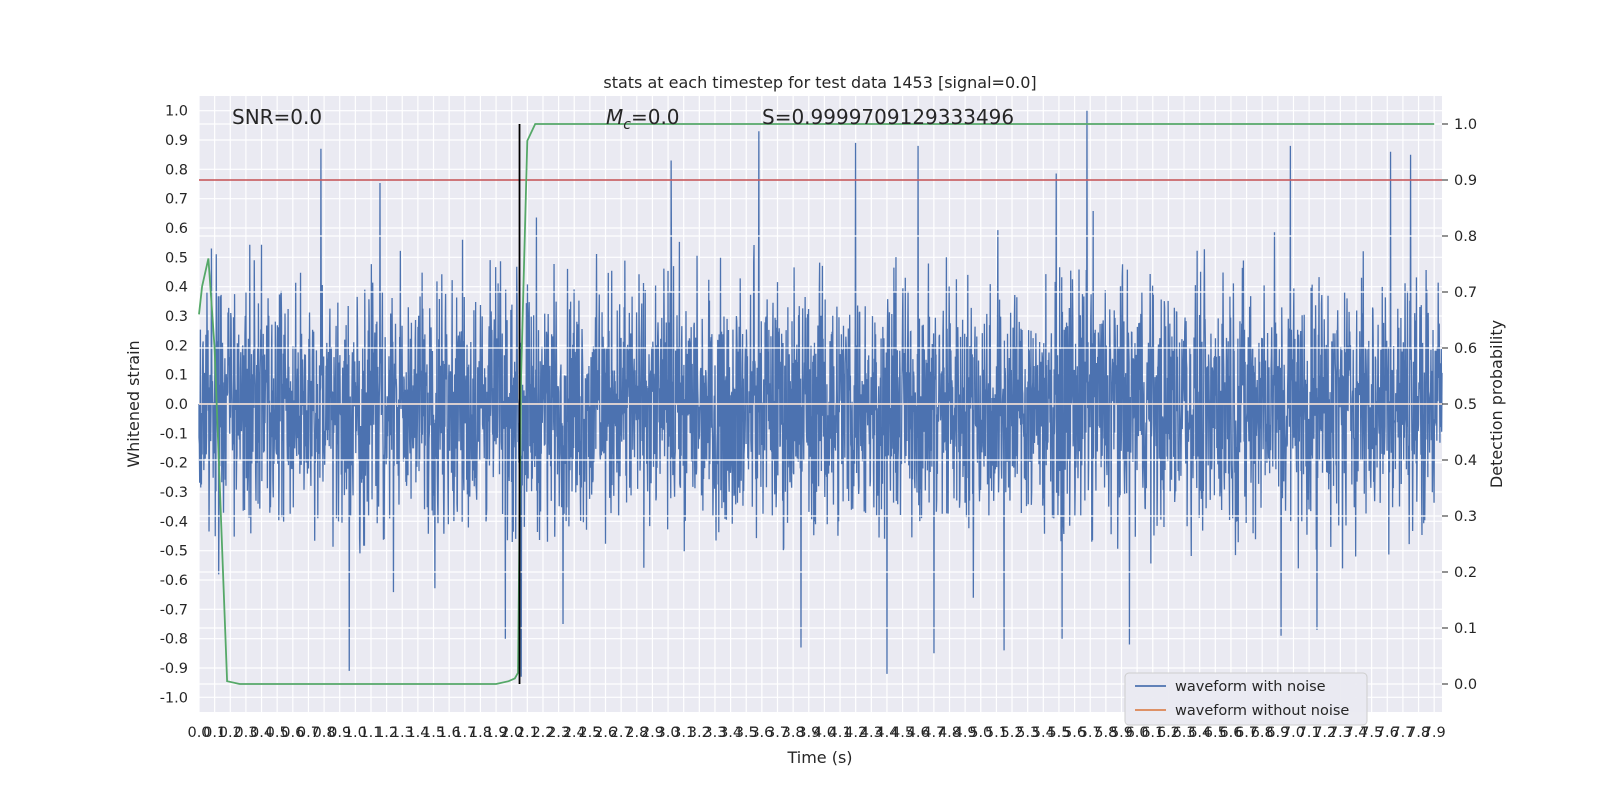 This screenshot has width=1600, height=800. Describe the element at coordinates (980, 733) in the screenshot. I see `x-tick-label: 5.0` at that location.